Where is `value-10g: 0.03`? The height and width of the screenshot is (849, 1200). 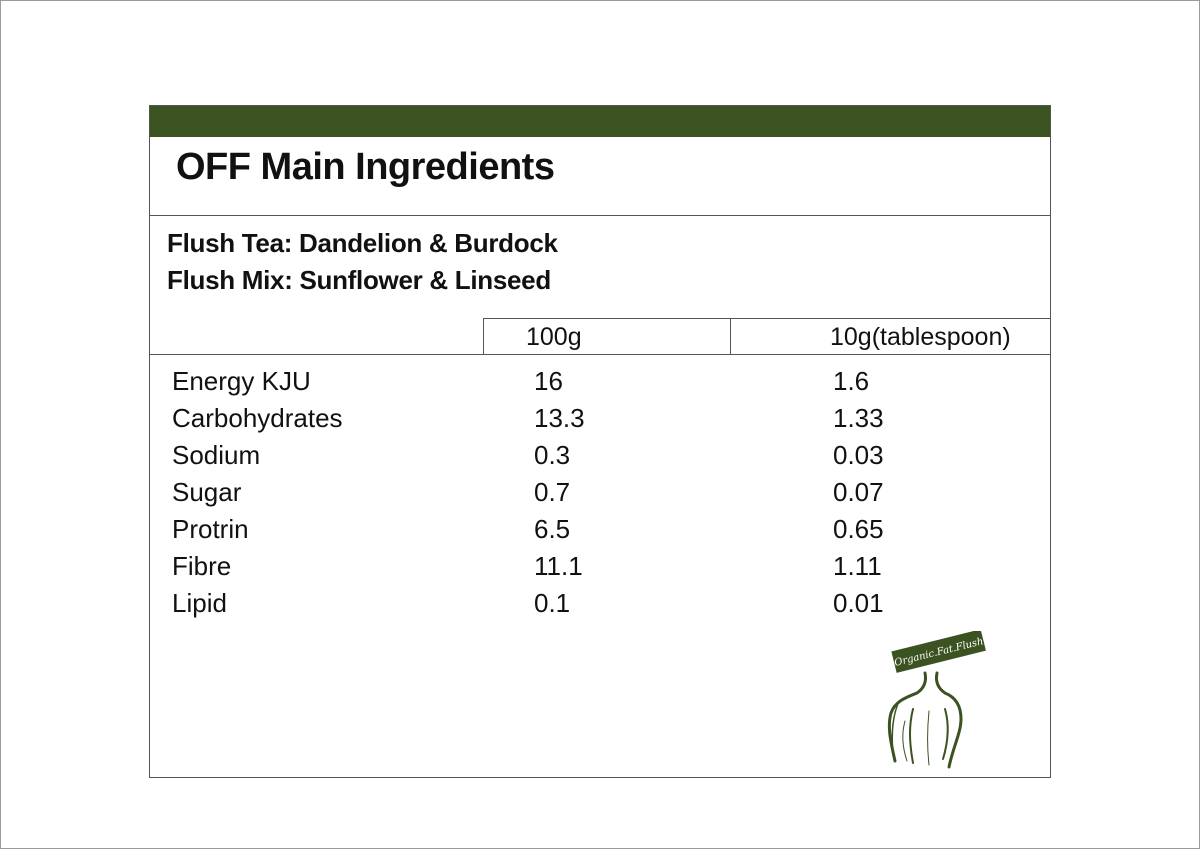 value-10g: 0.03 is located at coordinates (858, 455).